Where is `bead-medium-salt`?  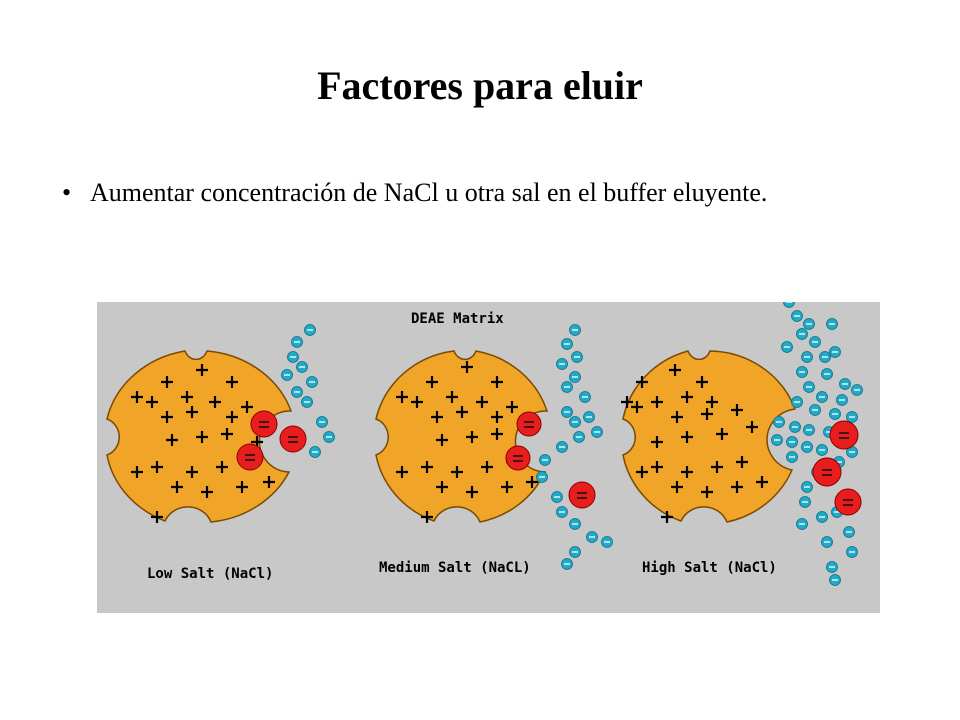
bead-medium-salt is located at coordinates (462, 436).